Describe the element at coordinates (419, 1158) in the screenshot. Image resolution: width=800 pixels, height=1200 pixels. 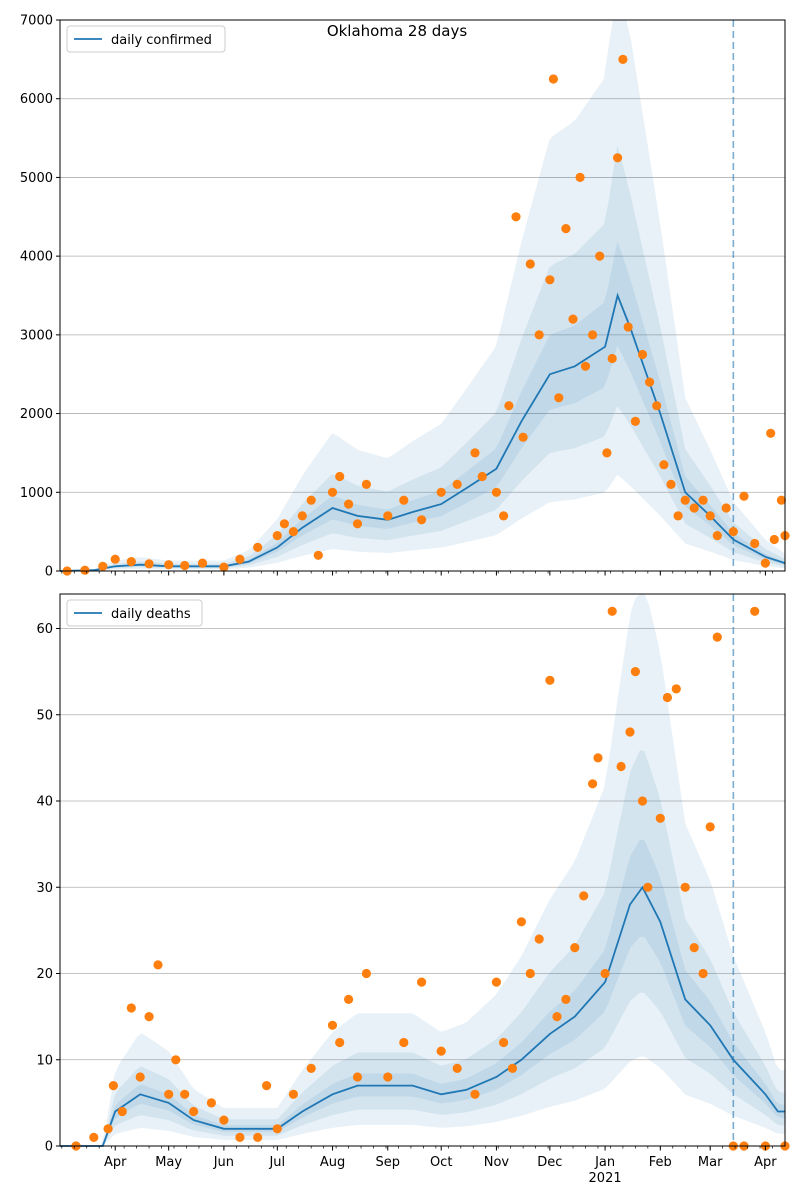
I see `deaths-x-axis: Apr May Jun Jul Aug Sep Oct Nov Dec Jan Feb Mar Apr` at that location.